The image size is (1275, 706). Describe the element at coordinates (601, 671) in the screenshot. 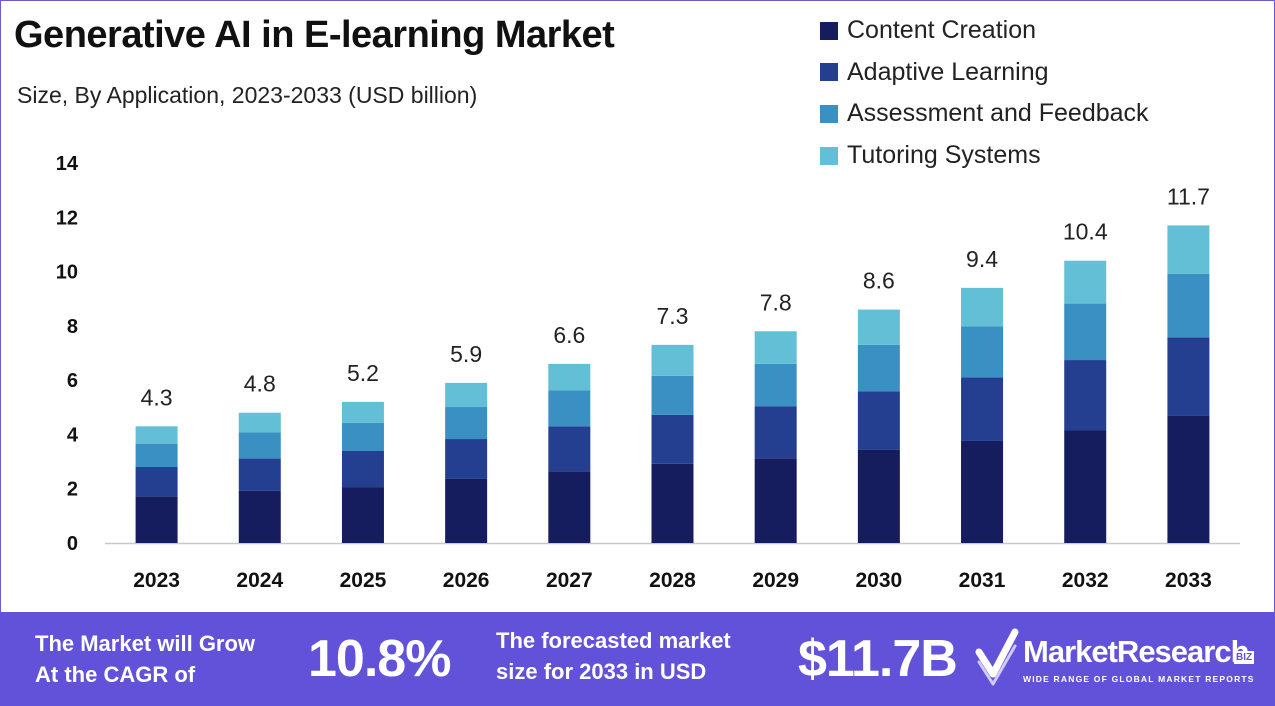

I see `forecast-caption-line2: size for 2033 in USD` at that location.